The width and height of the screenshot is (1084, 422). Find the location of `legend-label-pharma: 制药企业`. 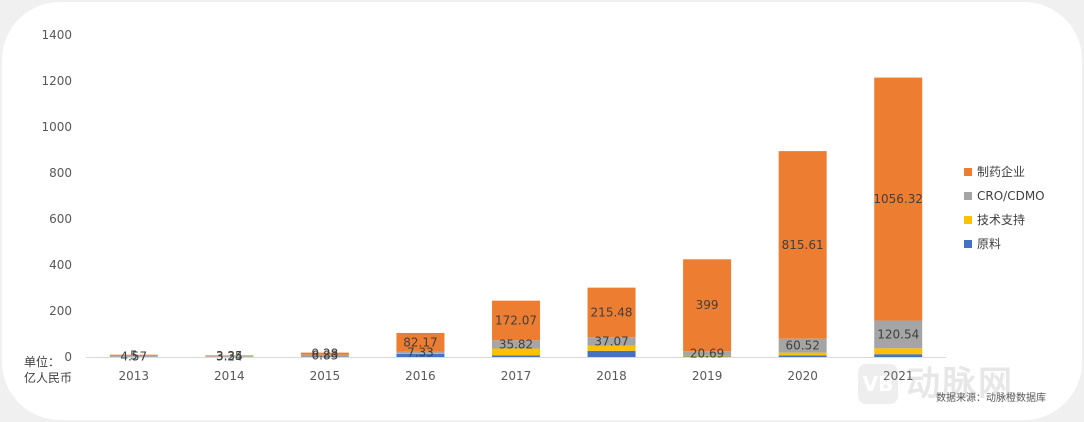

legend-label-pharma: 制药企业 is located at coordinates (1001, 172).